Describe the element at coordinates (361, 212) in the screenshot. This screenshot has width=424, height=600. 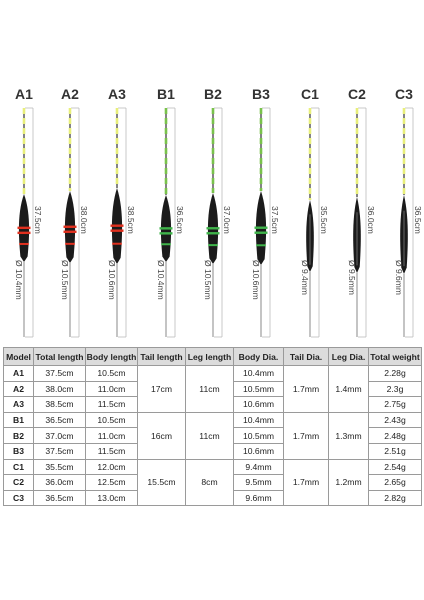
I see `float-c2: C2 36.0cm Ø 9.5mm` at that location.